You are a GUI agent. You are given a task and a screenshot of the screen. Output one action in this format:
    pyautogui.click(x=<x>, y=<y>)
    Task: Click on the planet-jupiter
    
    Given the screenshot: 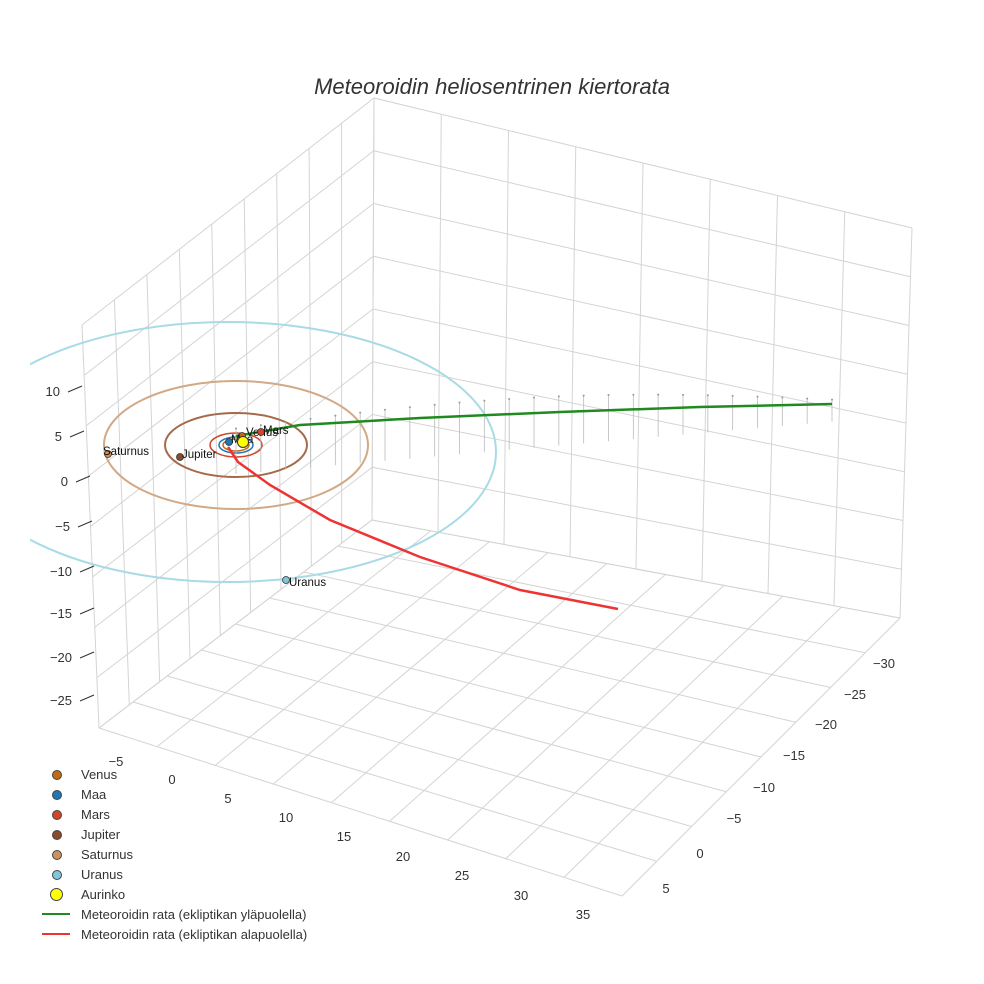 What is the action you would take?
    pyautogui.click(x=180, y=457)
    